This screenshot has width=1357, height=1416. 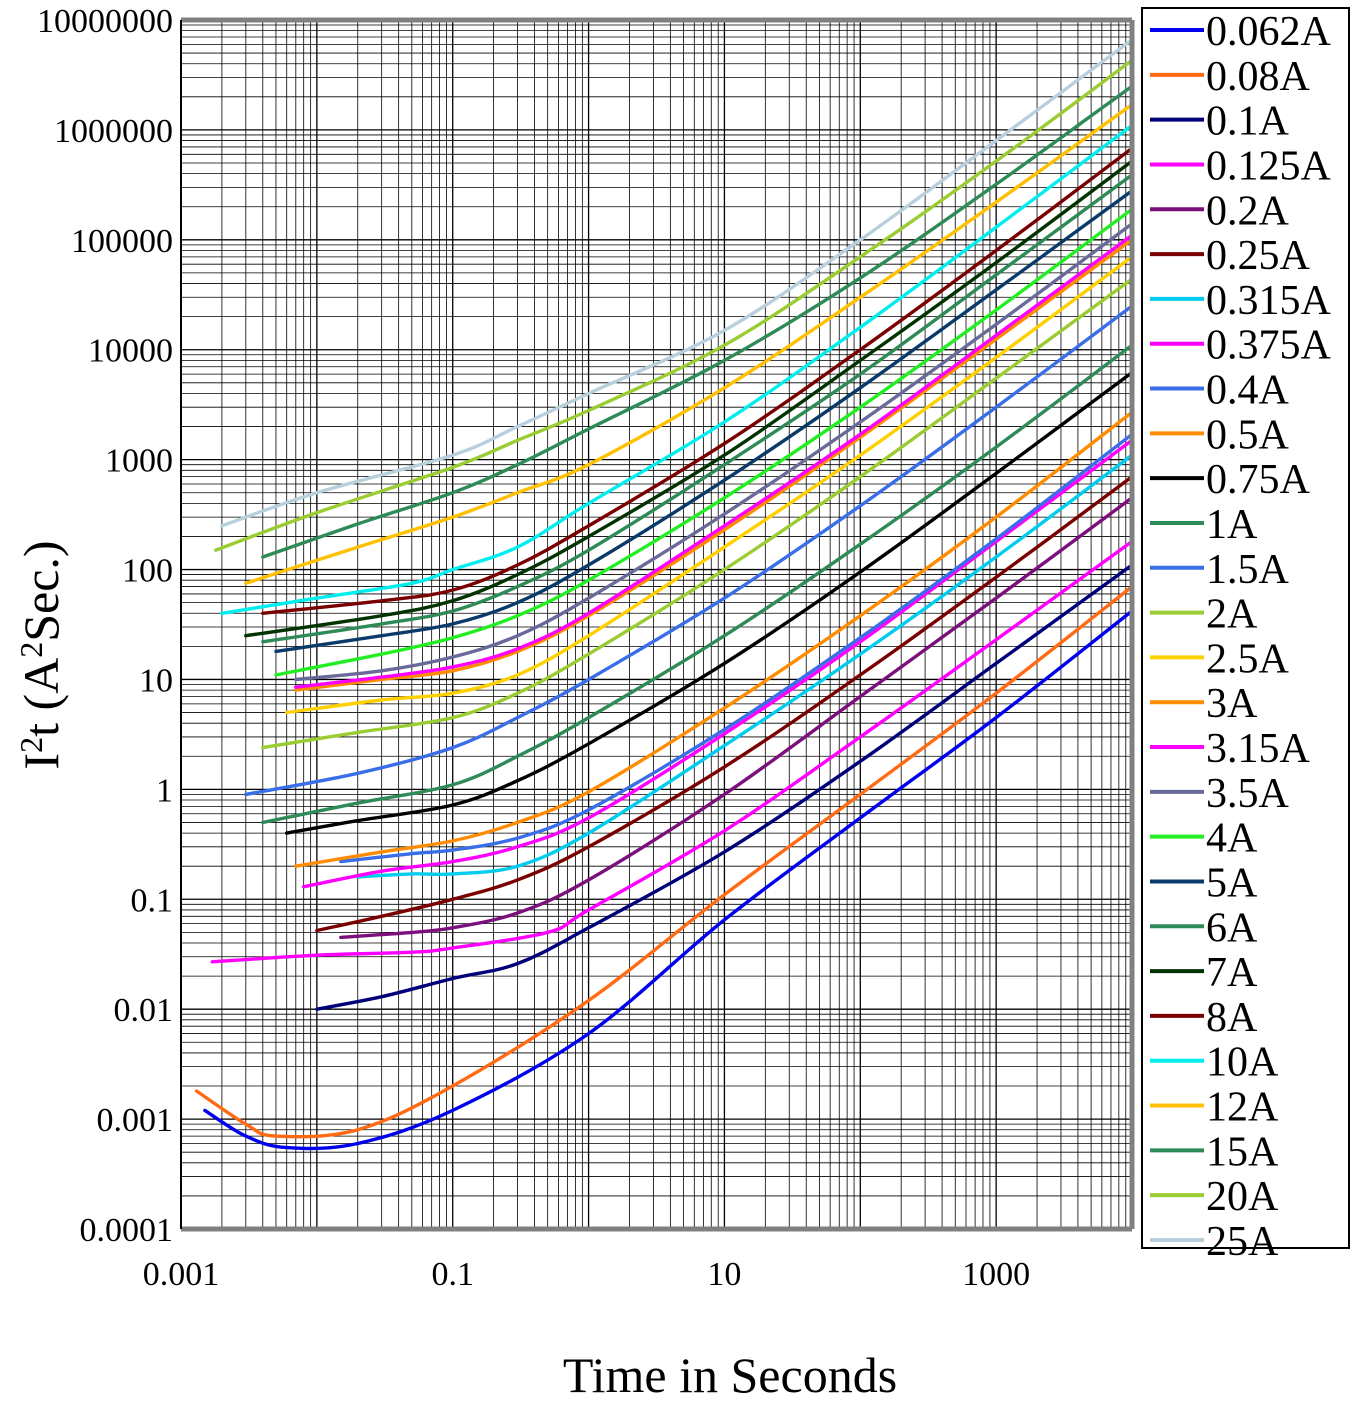 I want to click on legend-label: 25A, so click(x=1242, y=1242).